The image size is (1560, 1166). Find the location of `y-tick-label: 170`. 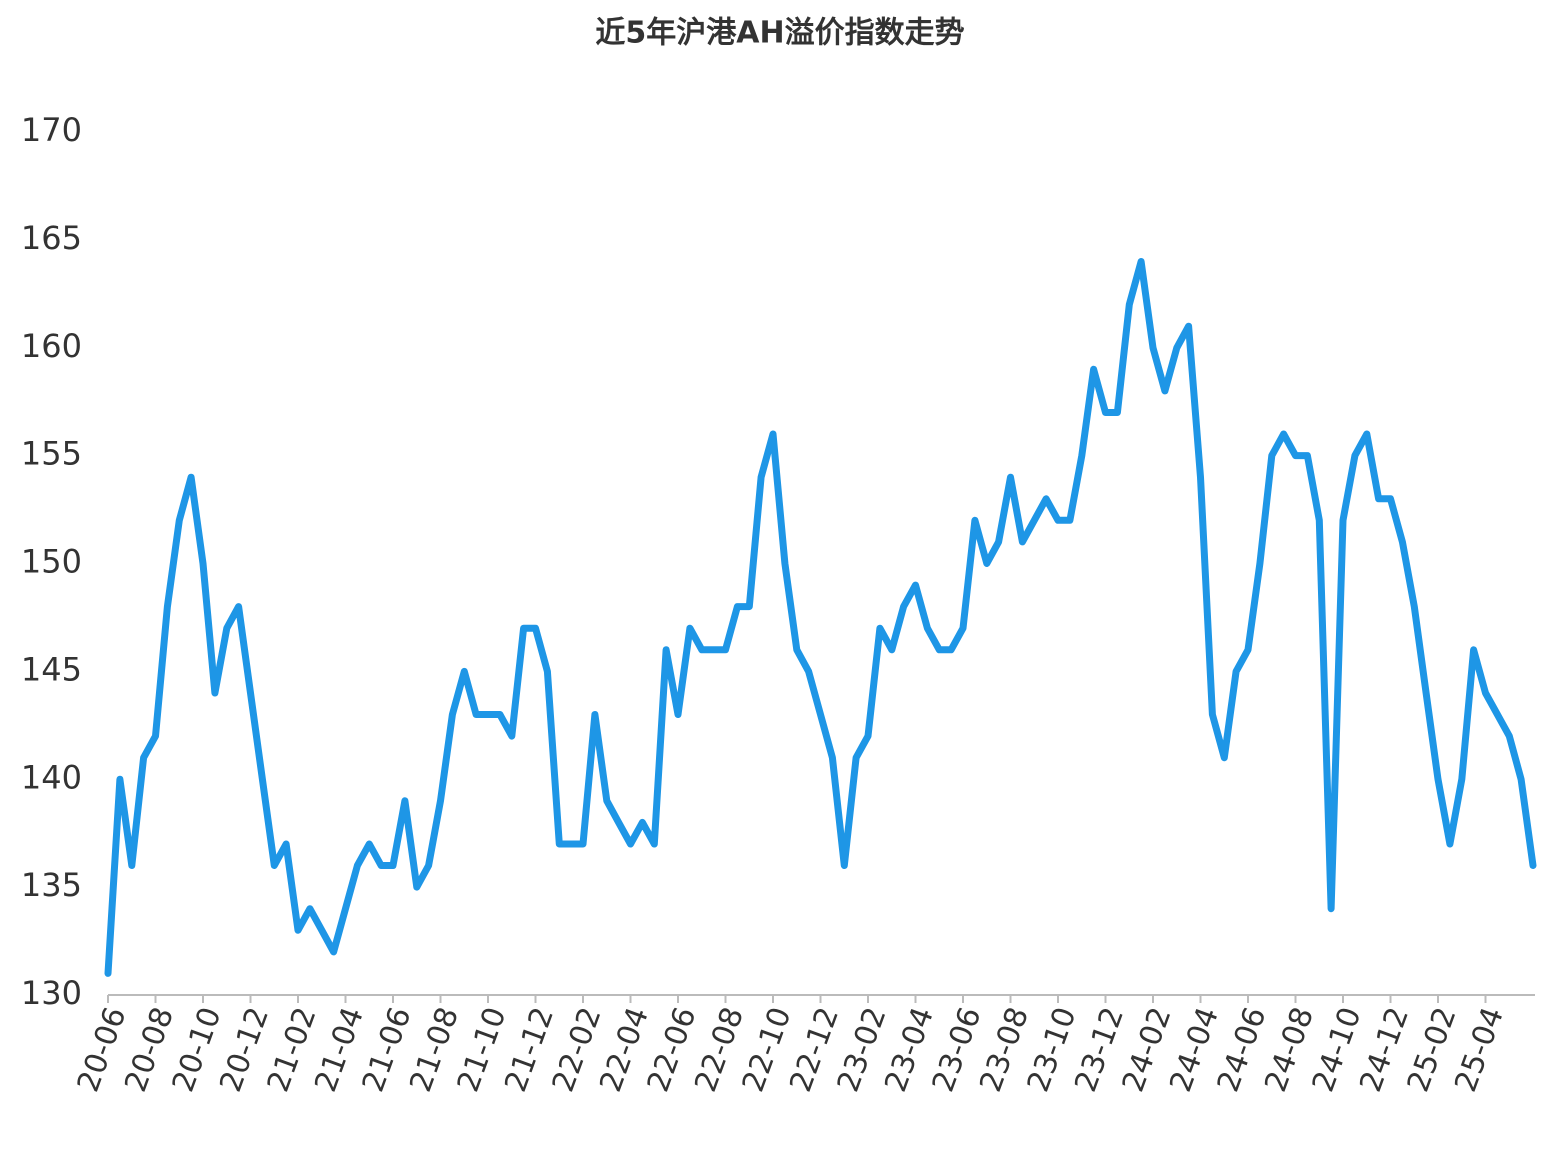

y-tick-label: 170 is located at coordinates (51, 130).